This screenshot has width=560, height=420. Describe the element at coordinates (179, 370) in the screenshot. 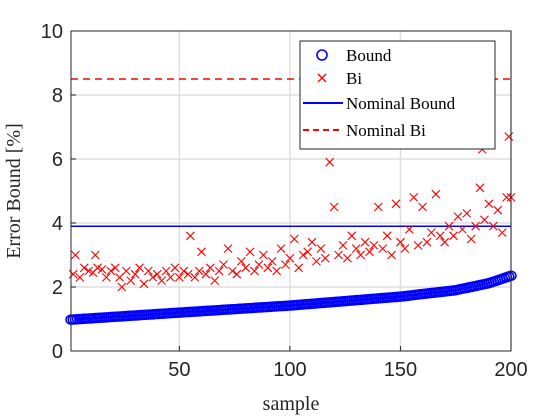

I see `x-tick-label: 50` at that location.